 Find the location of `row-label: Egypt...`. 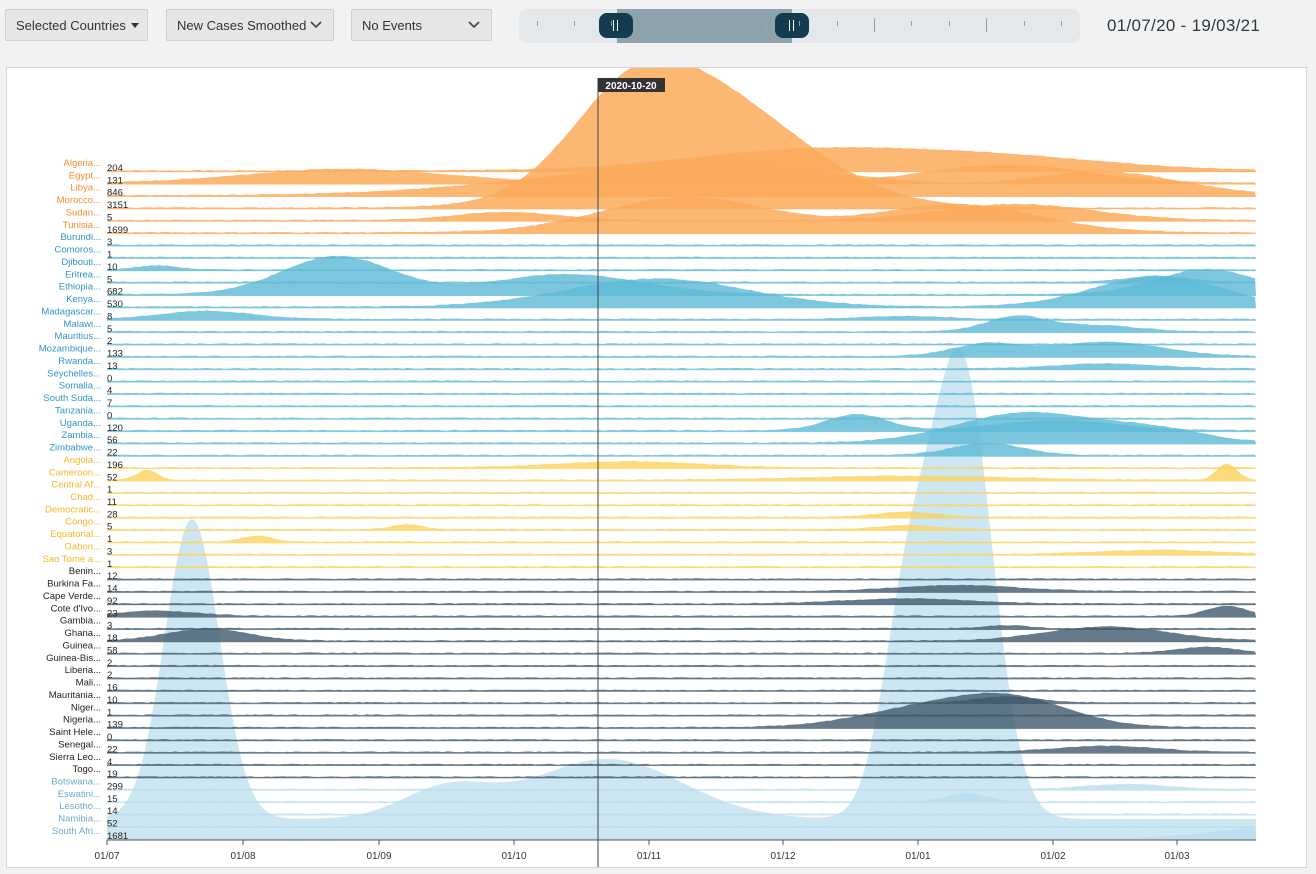

row-label: Egypt... is located at coordinates (85, 175).